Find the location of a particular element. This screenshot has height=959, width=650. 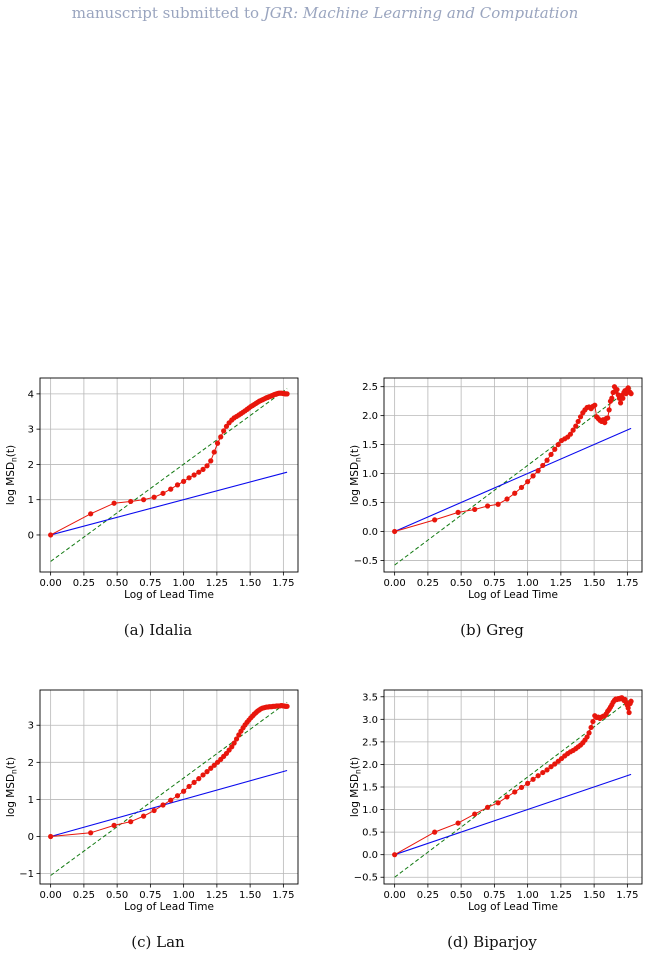

y-tick-label: 2.0 is located at coordinates (370, 416).